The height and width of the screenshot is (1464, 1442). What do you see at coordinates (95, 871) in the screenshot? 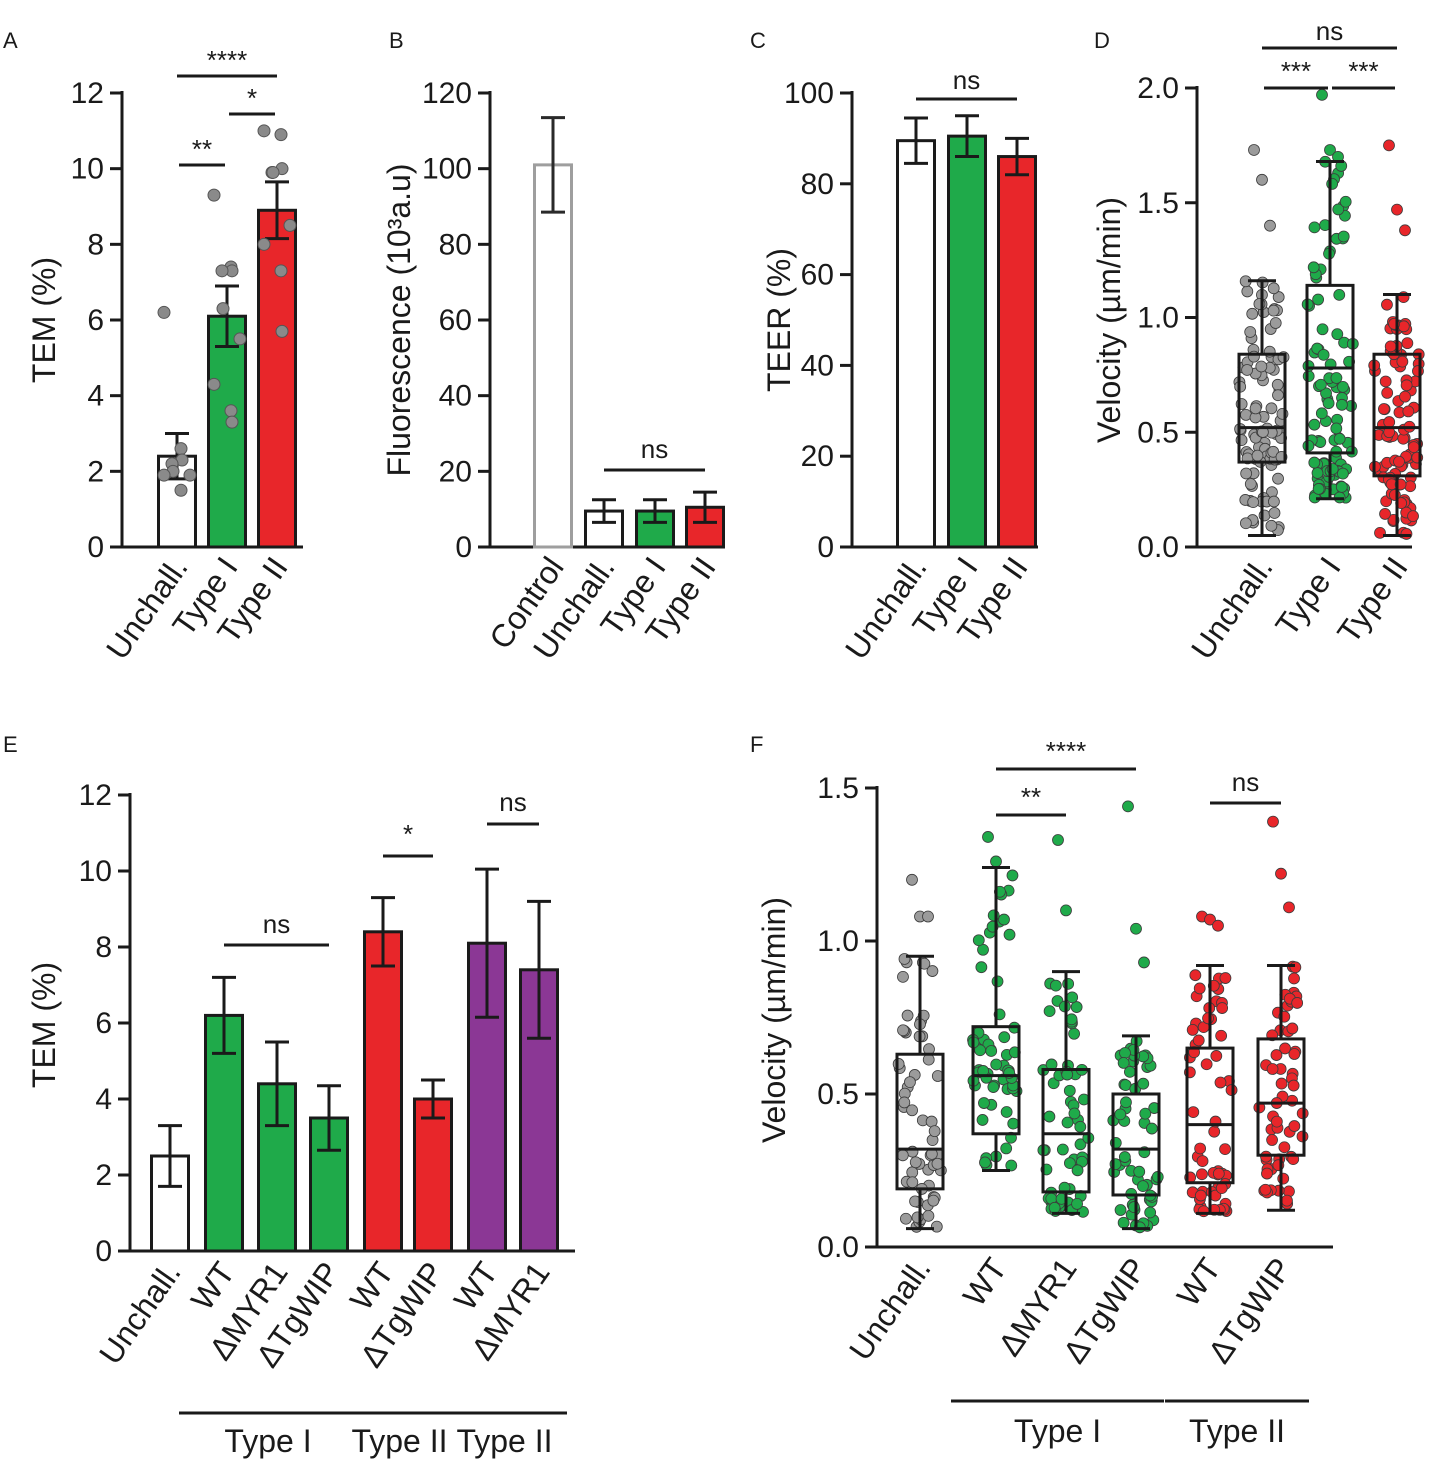
I see `y-tick-label: 10` at bounding box center [95, 871].